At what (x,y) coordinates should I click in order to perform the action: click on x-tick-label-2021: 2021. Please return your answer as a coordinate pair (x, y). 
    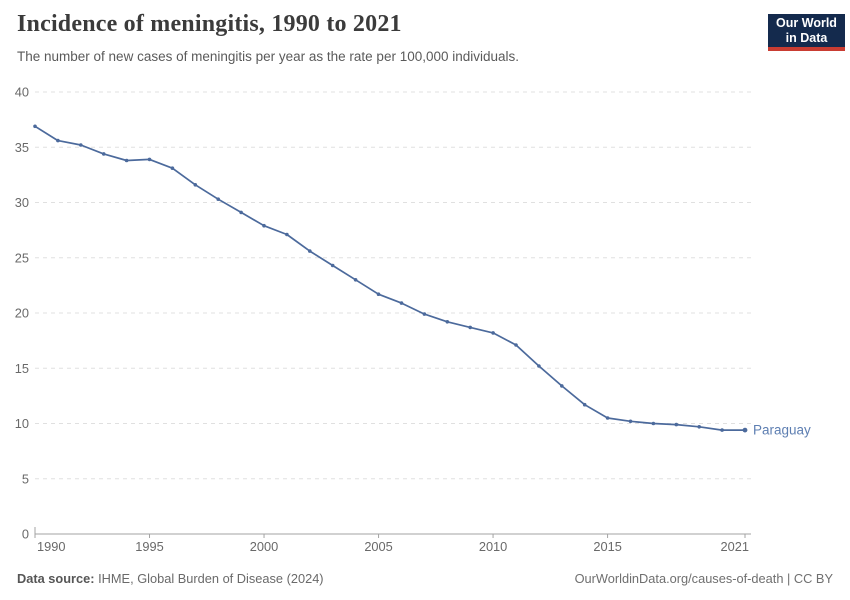
    Looking at the image, I should click on (735, 546).